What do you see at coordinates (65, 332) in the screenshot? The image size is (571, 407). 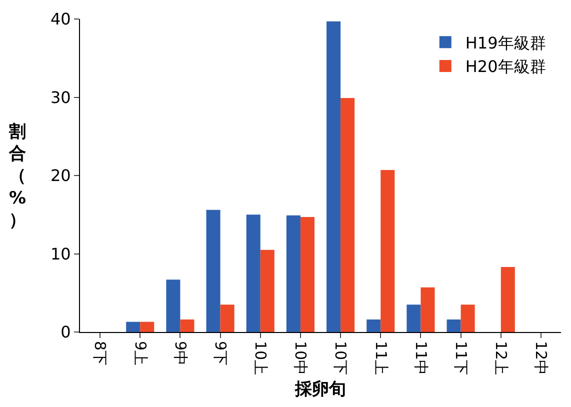 I see `y-tick-label: 0` at bounding box center [65, 332].